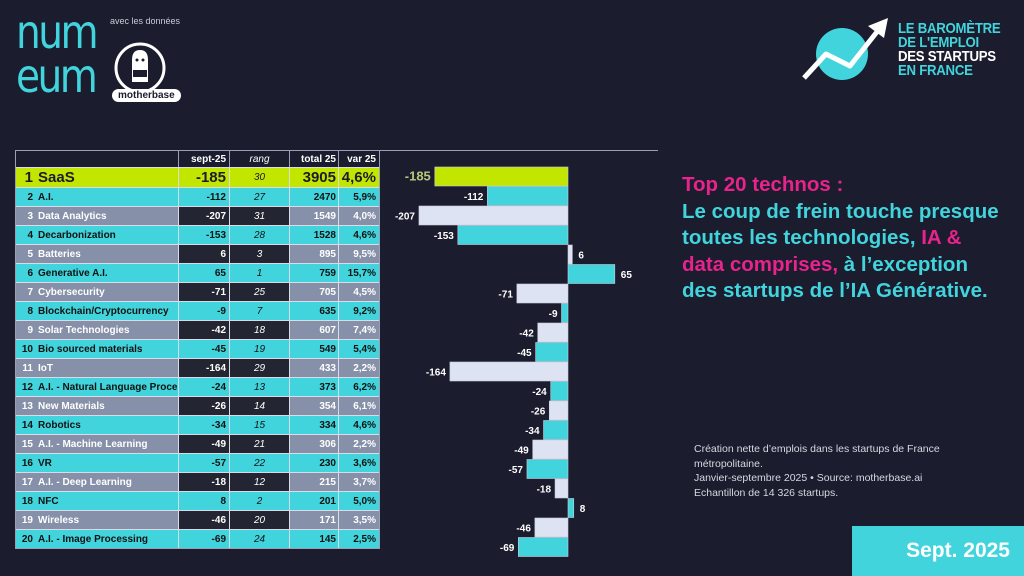  Describe the element at coordinates (77, 235) in the screenshot. I see `row-name: Decarbonization` at that location.